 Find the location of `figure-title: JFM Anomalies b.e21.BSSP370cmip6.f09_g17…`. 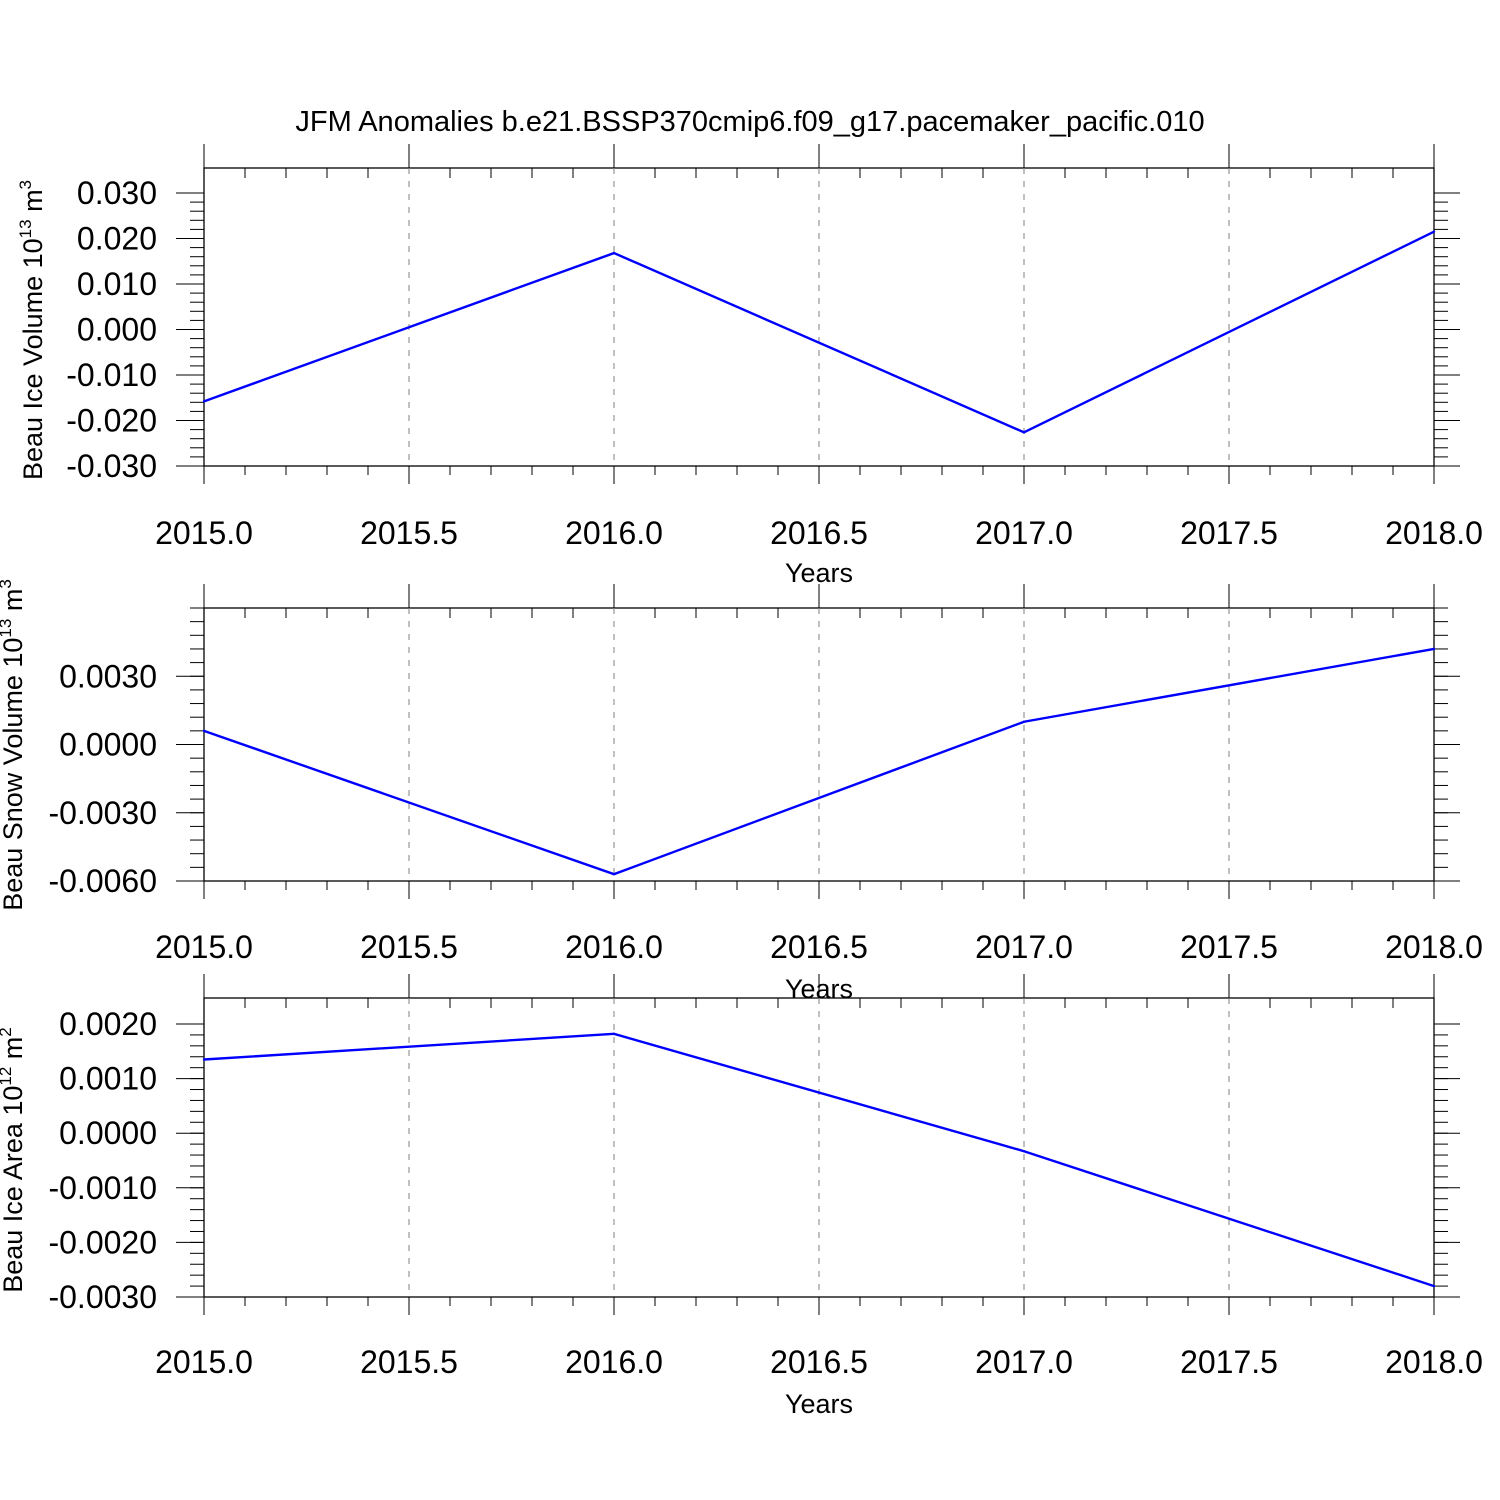

figure-title: JFM Anomalies b.e21.BSSP370cmip6.f09_g17… is located at coordinates (749, 122).